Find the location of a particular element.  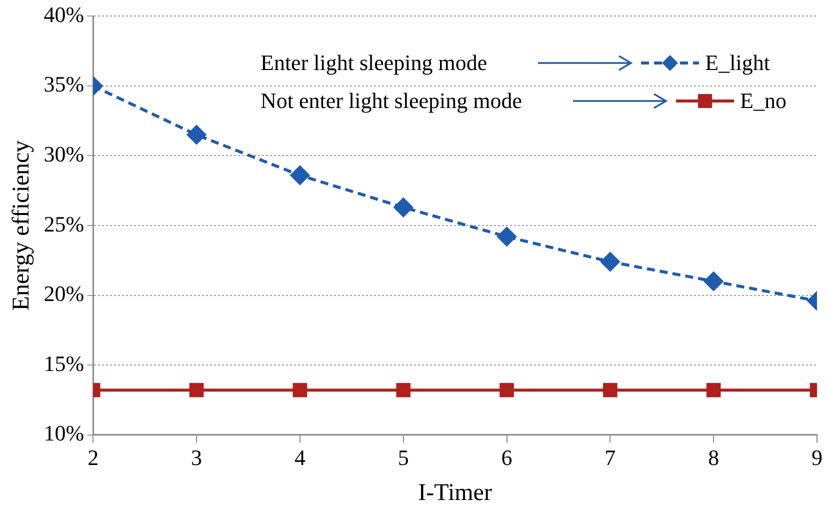

legend-label: E_light is located at coordinates (738, 63).